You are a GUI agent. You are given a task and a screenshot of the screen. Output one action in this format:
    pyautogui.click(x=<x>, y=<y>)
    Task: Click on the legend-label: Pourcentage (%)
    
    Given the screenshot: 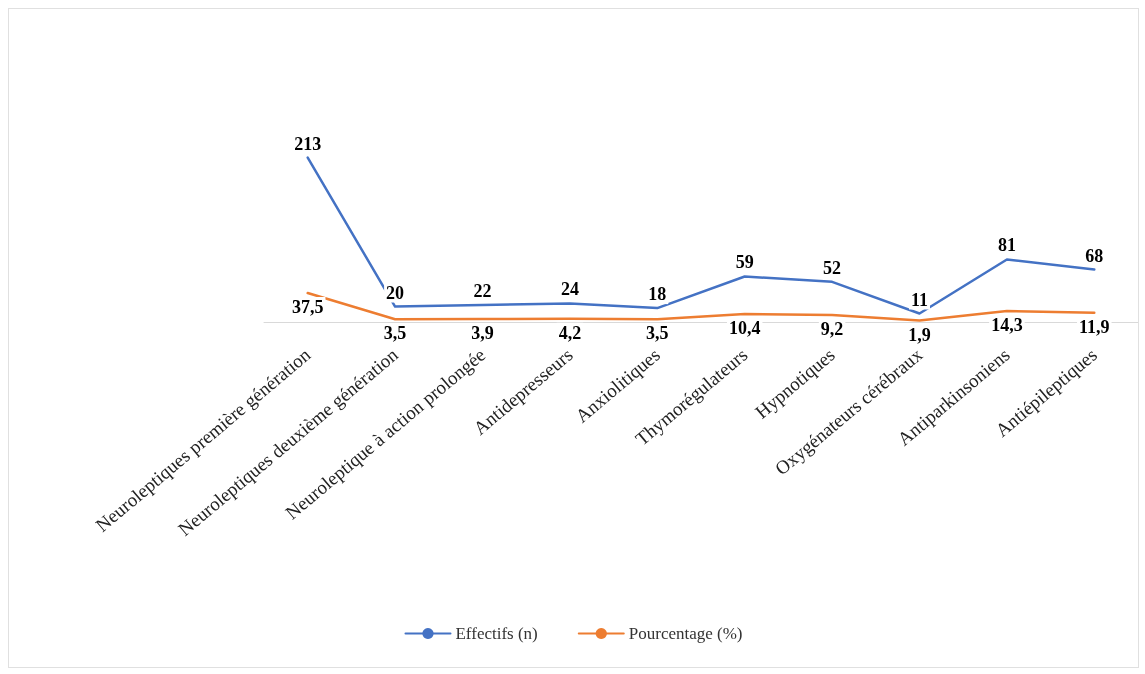 What is the action you would take?
    pyautogui.click(x=685, y=633)
    